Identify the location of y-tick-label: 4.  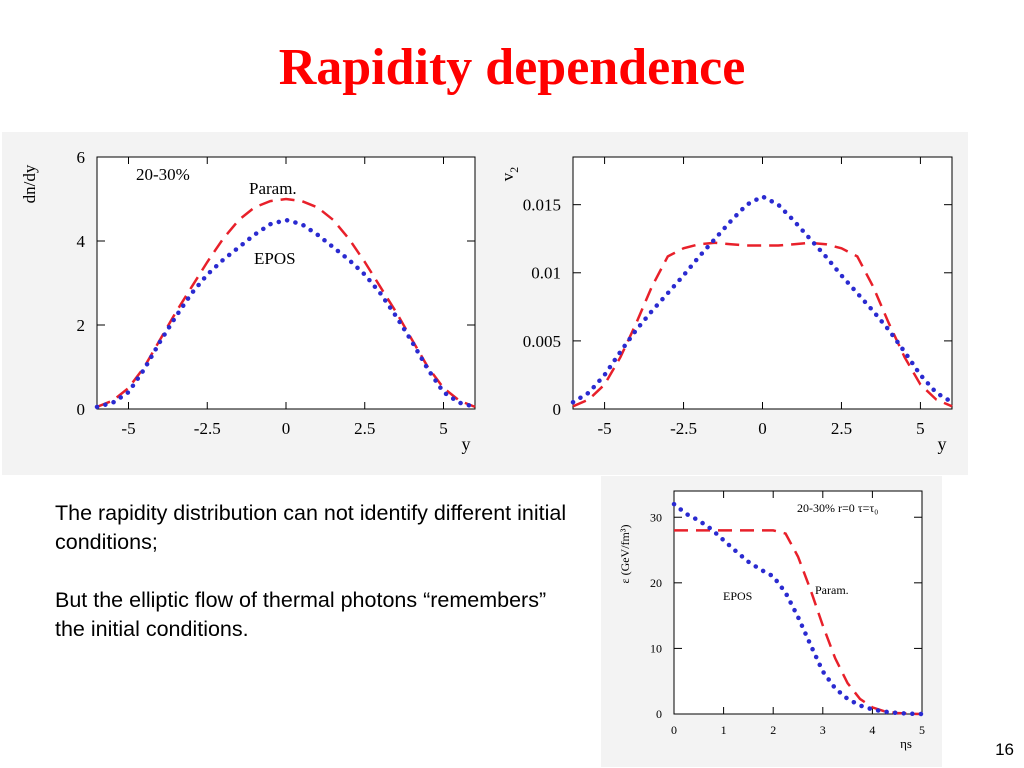
(81, 241).